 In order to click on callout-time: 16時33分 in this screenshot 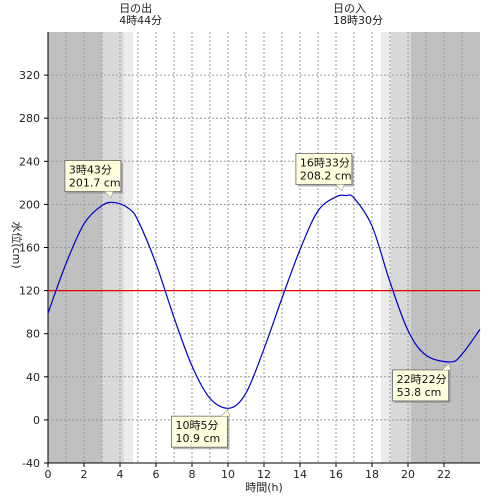, I will do `click(325, 163)`.